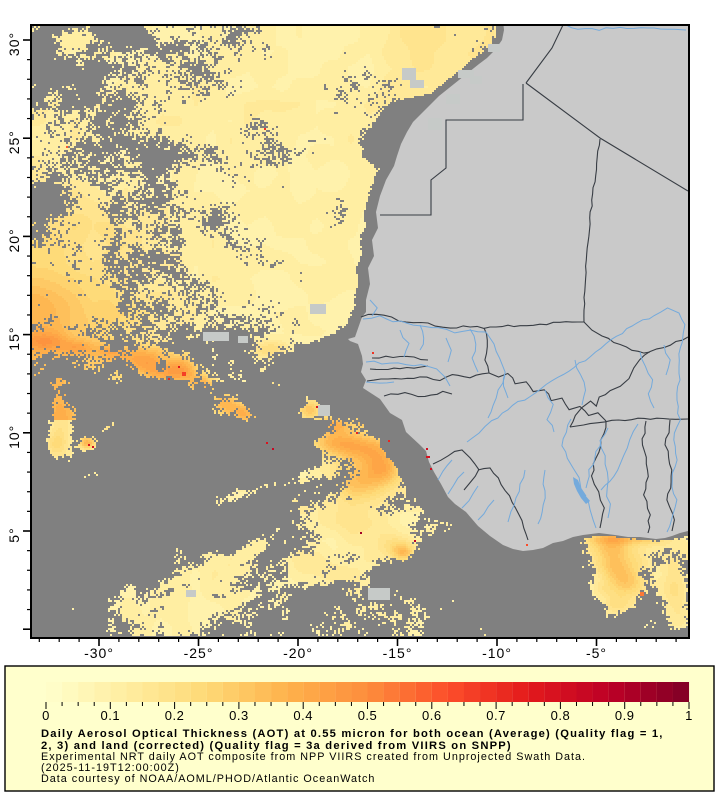 This screenshot has width=720, height=800. I want to click on svg-text: 0.1, so click(111, 715).